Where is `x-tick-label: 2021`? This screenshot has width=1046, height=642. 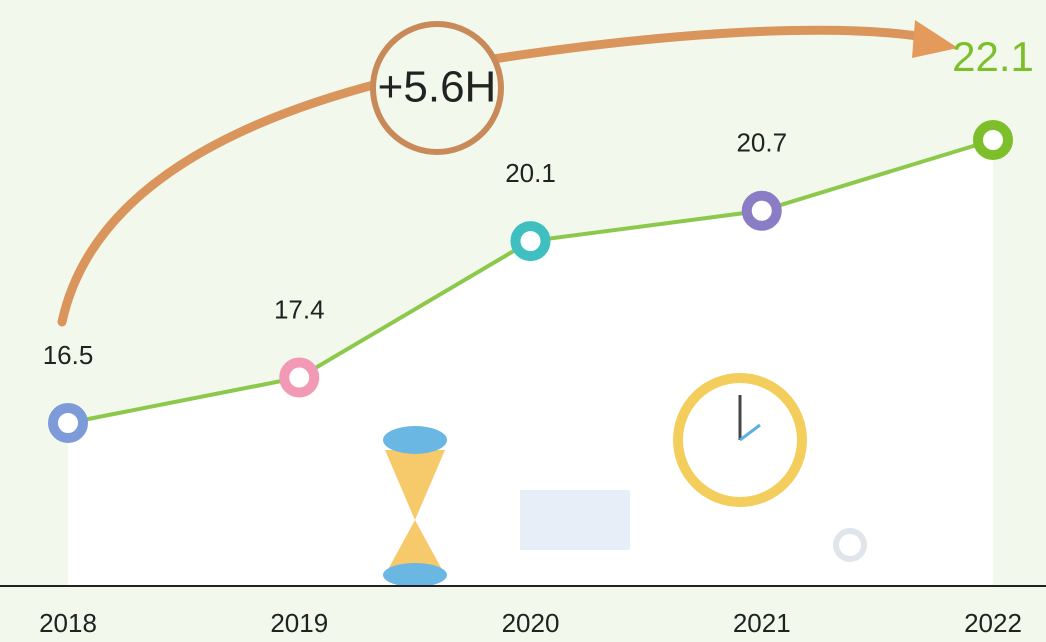
x-tick-label: 2021 is located at coordinates (762, 623).